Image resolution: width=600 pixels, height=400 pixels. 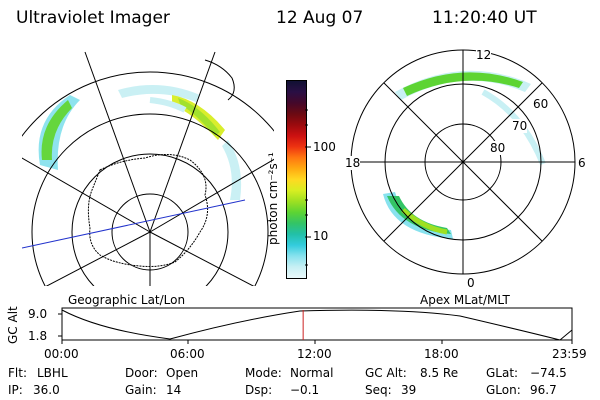 What do you see at coordinates (187, 354) in the screenshot?
I see `xtick-06: 06:00` at bounding box center [187, 354].